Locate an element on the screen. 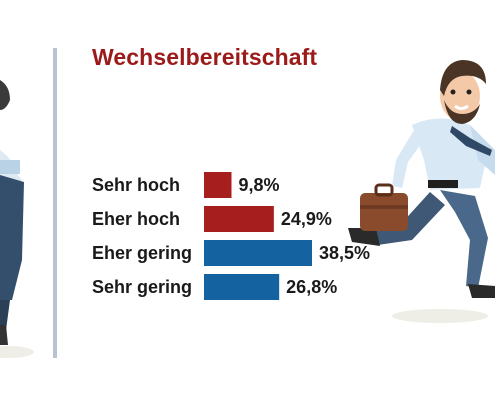 The height and width of the screenshot is (400, 495). value-label: 9,8% is located at coordinates (258, 185).